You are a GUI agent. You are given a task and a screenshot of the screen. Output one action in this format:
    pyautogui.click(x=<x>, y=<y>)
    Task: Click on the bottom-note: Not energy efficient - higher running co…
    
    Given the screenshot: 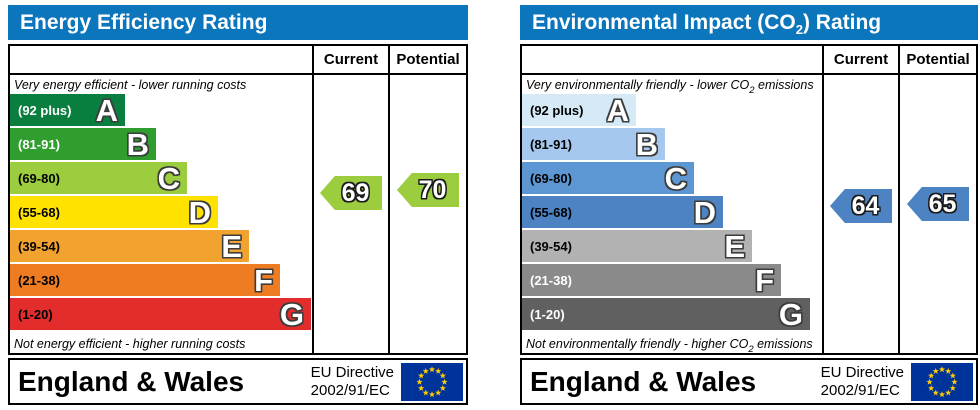 What is the action you would take?
    pyautogui.click(x=130, y=344)
    